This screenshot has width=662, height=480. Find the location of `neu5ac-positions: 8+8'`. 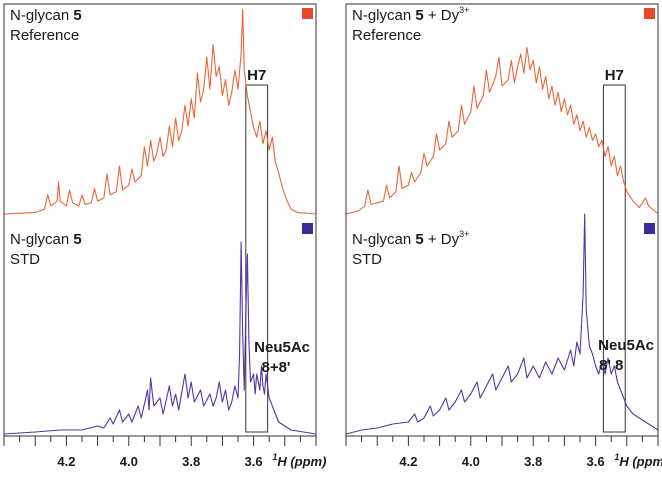

neu5ac-positions: 8+8' is located at coordinates (275, 367).